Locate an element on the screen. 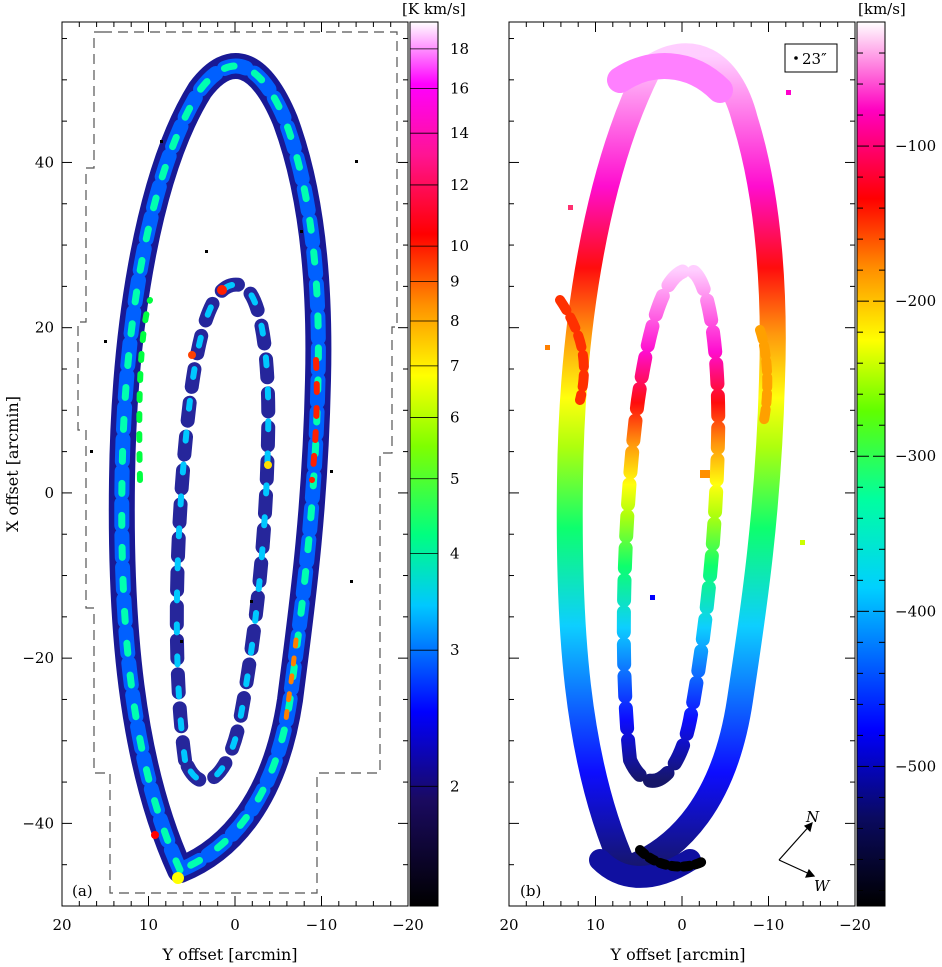 The image size is (942, 967). colorbar-a: 2 3 4 5 6 7 8 9 10 12 14 16 18 [K km/s] is located at coordinates (435, 453).